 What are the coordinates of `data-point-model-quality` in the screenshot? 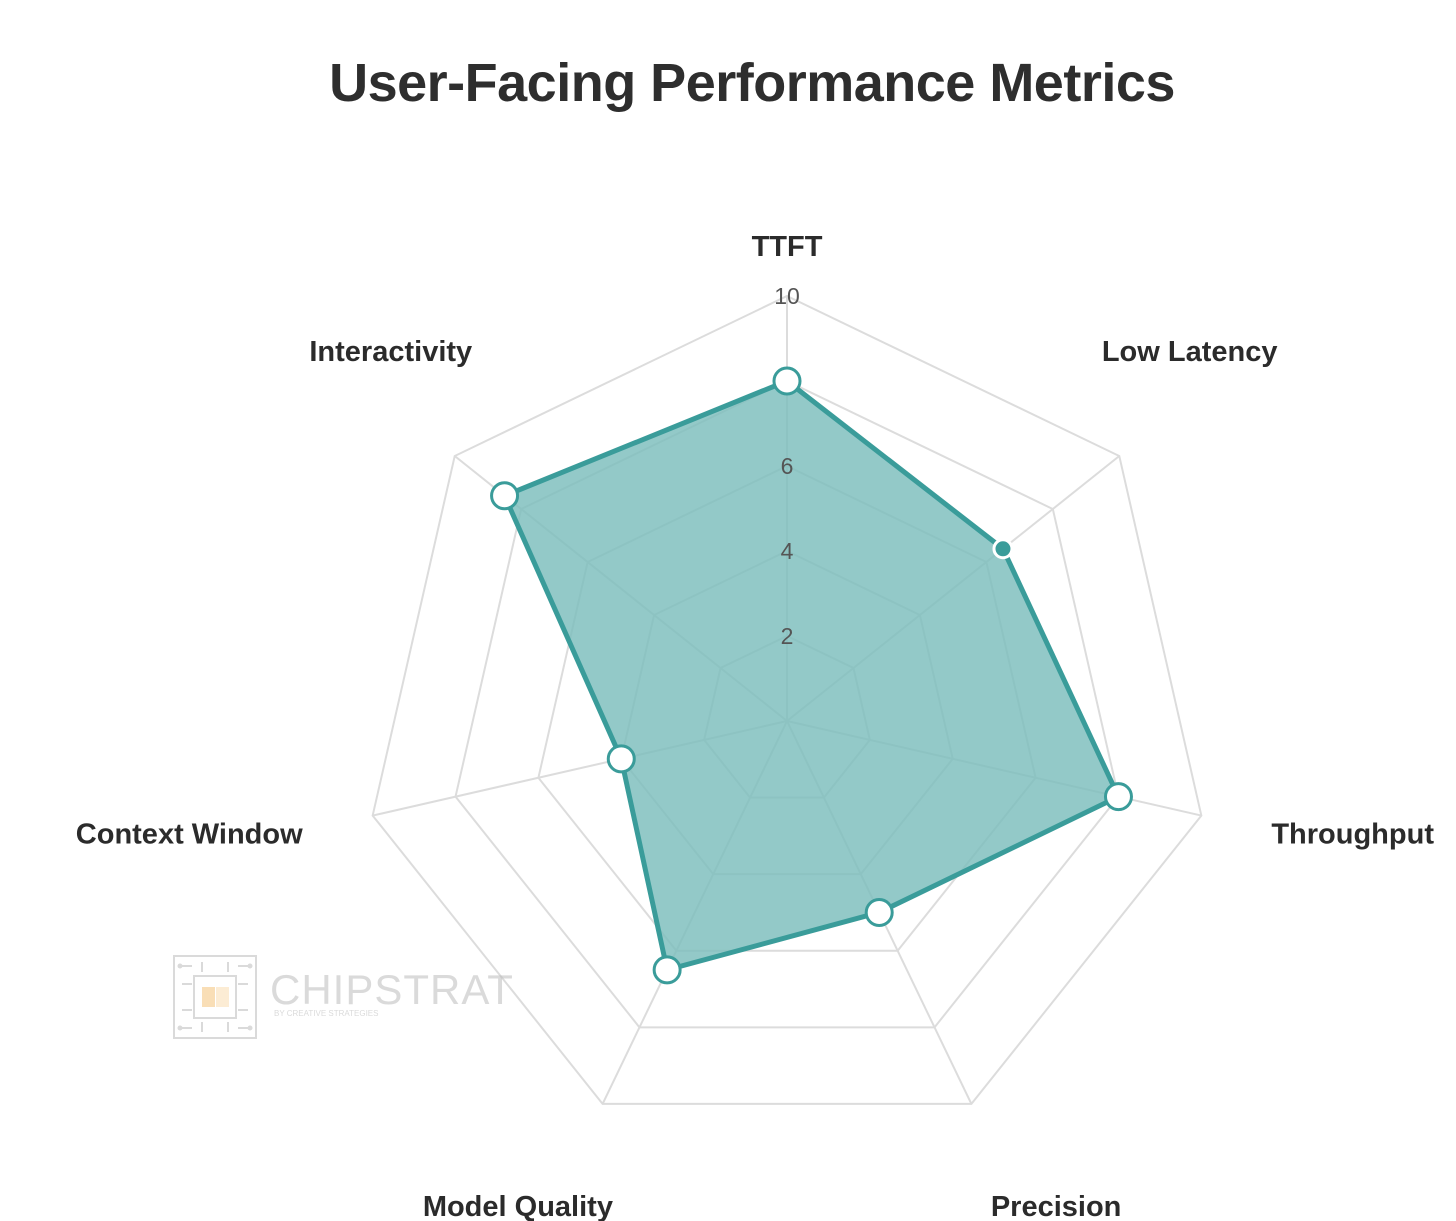 It's located at (667, 970).